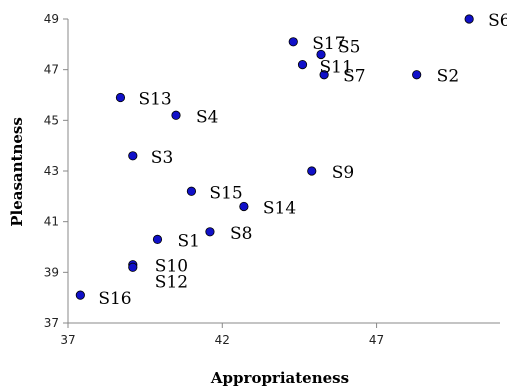  I want to click on point-label: S7, so click(354, 77).